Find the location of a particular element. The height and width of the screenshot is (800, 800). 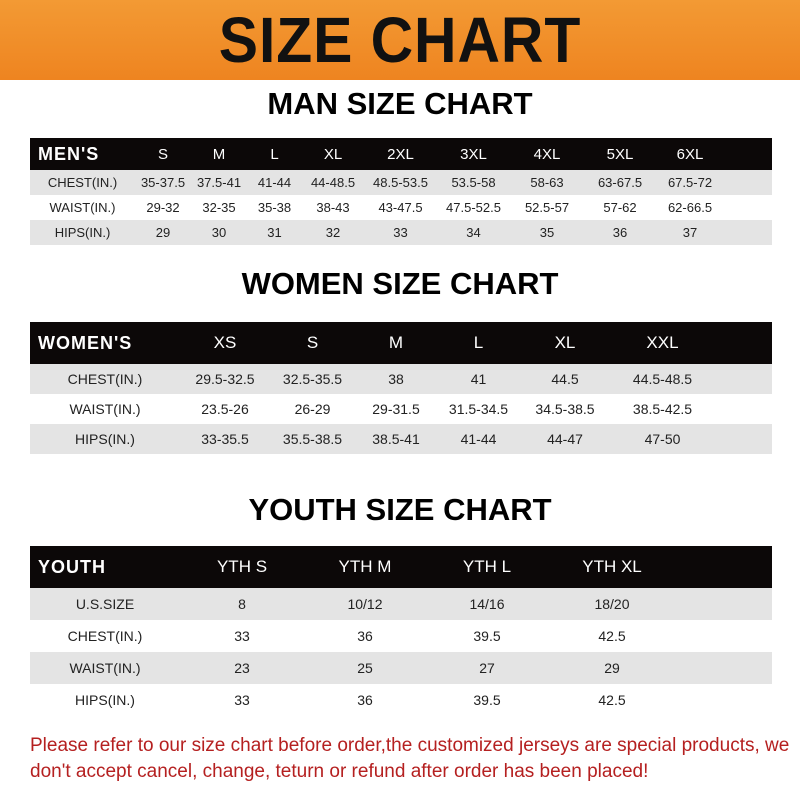

table-cell: 10/12 is located at coordinates (365, 604).